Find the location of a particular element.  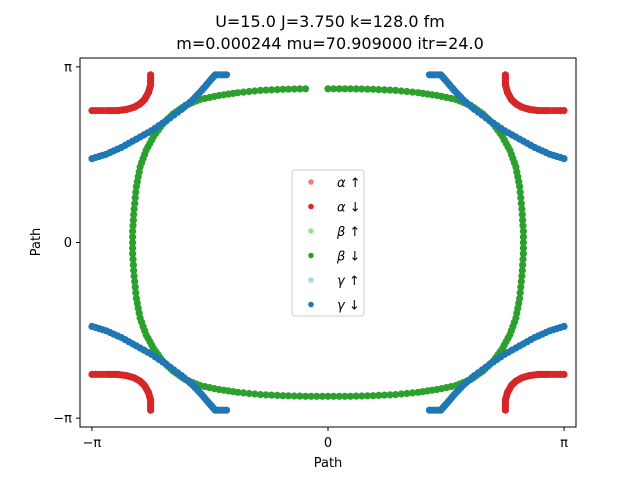

x-tick-label: 0 is located at coordinates (328, 443).